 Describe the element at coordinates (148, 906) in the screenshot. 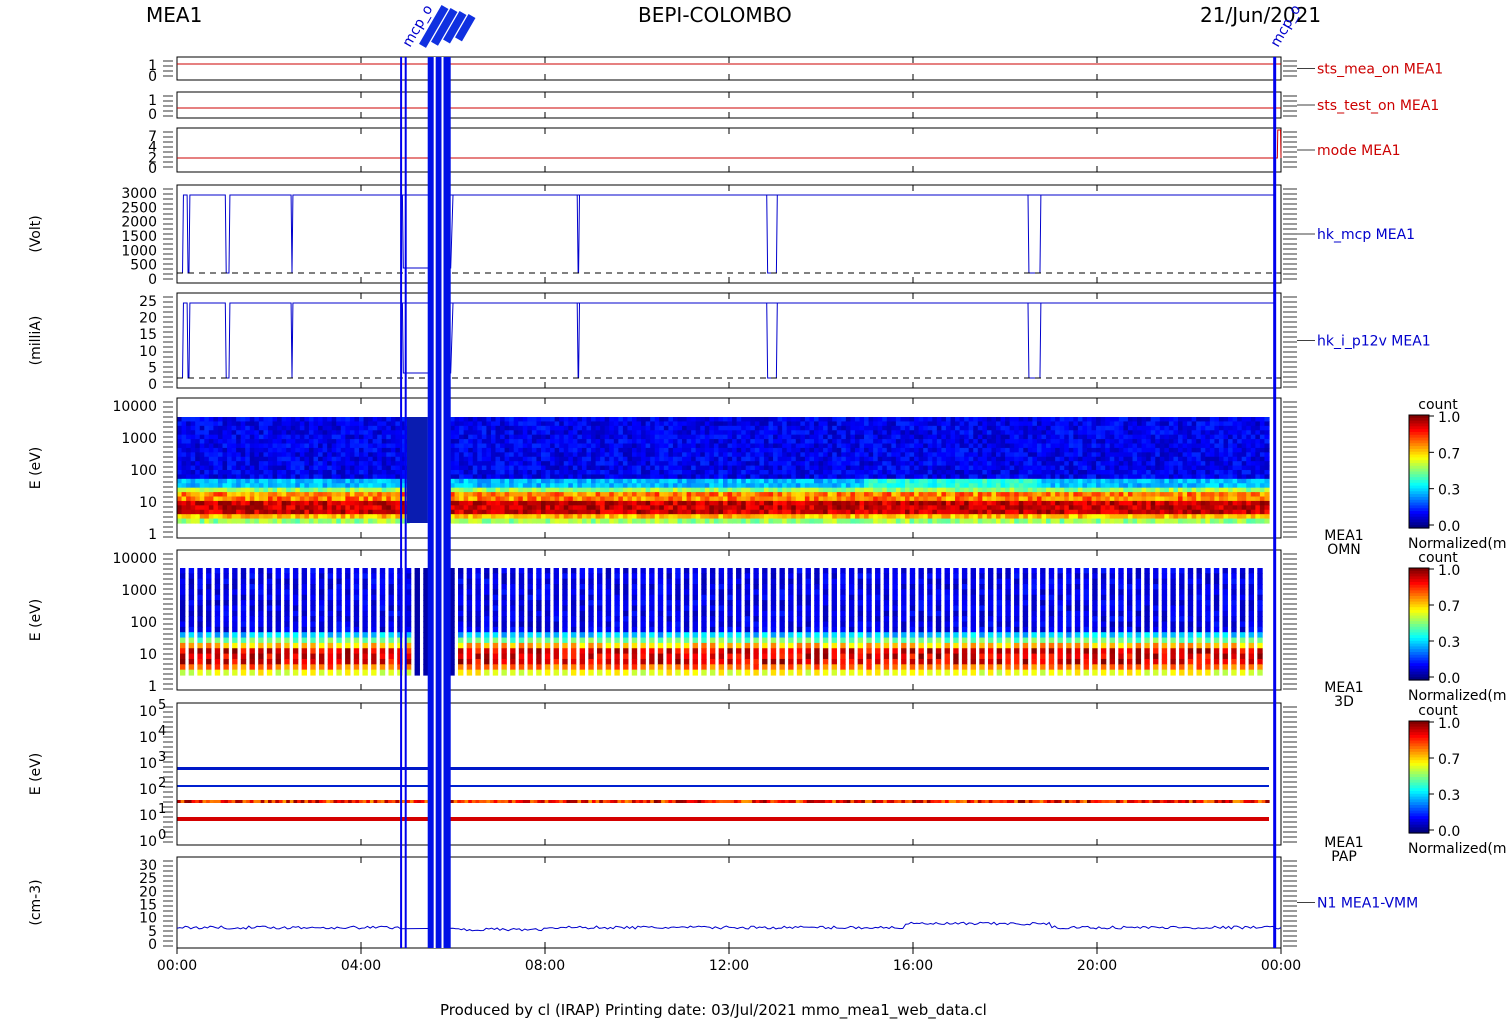

I see `ytick-label: 15` at that location.